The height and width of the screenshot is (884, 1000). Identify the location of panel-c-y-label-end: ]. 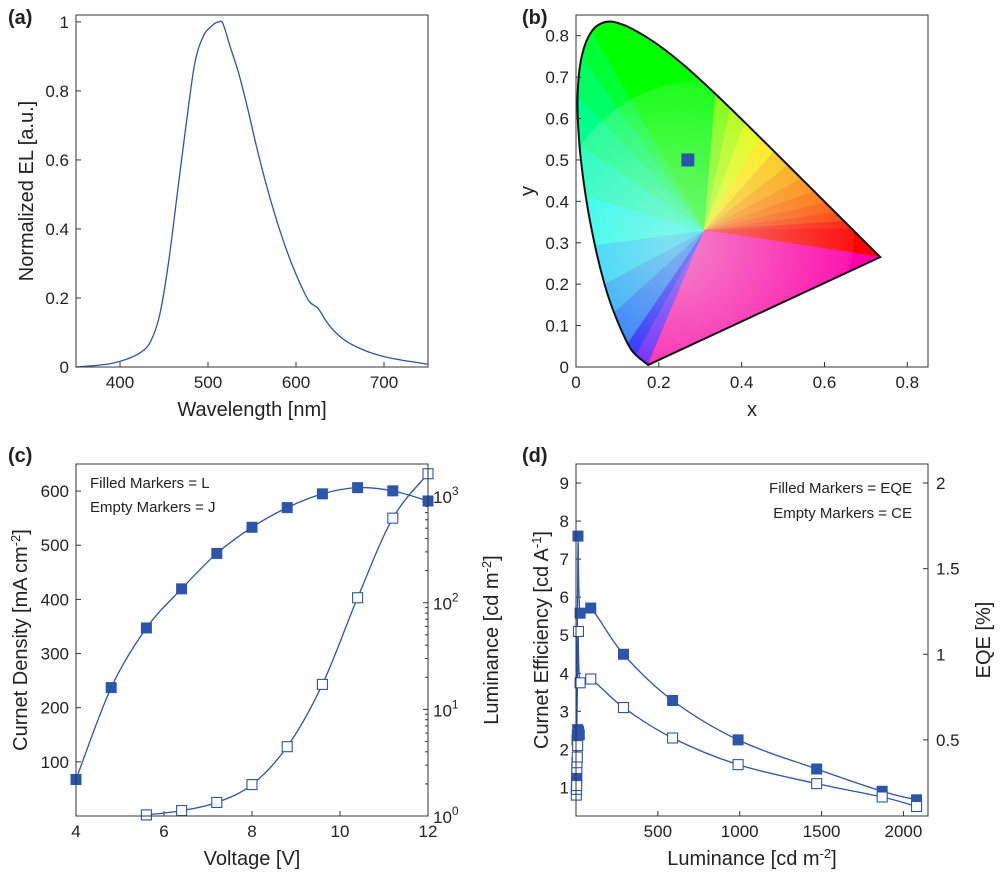
(21, 532).